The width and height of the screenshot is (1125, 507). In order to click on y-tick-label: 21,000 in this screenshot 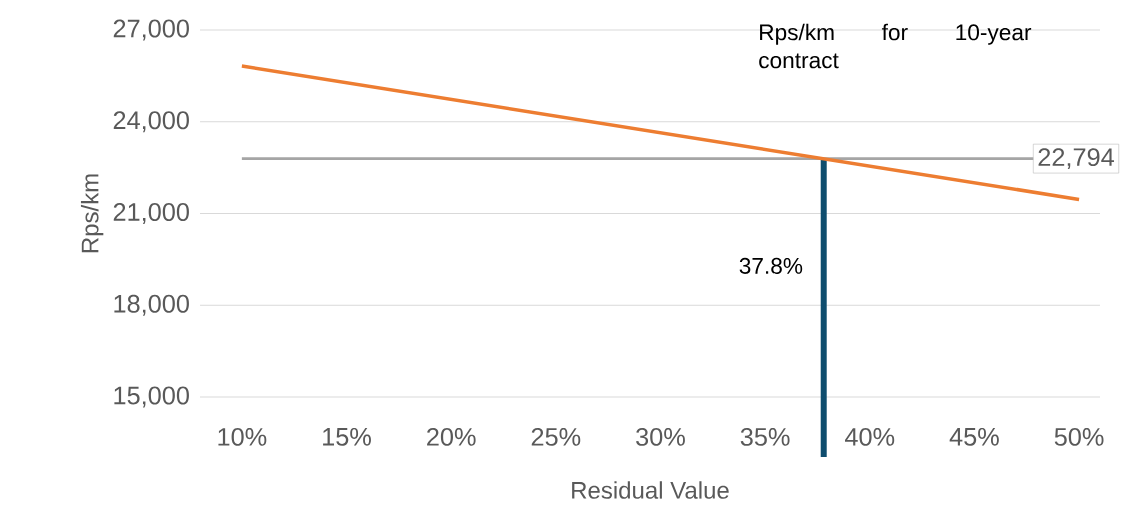, I will do `click(151, 213)`.